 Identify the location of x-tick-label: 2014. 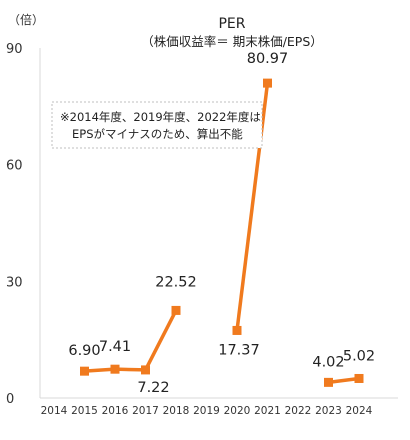
(54, 411).